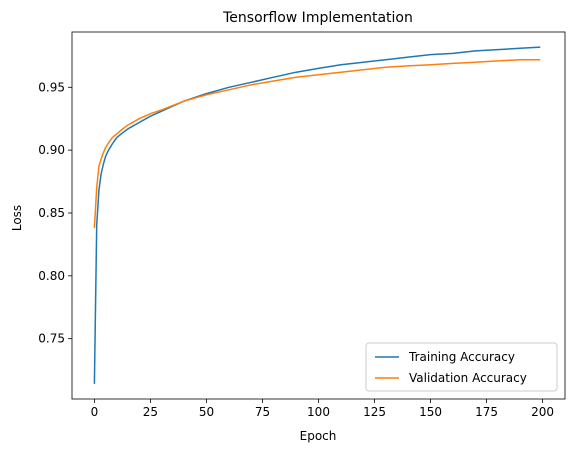 This screenshot has width=576, height=453. I want to click on x-tick-label: 100, so click(318, 412).